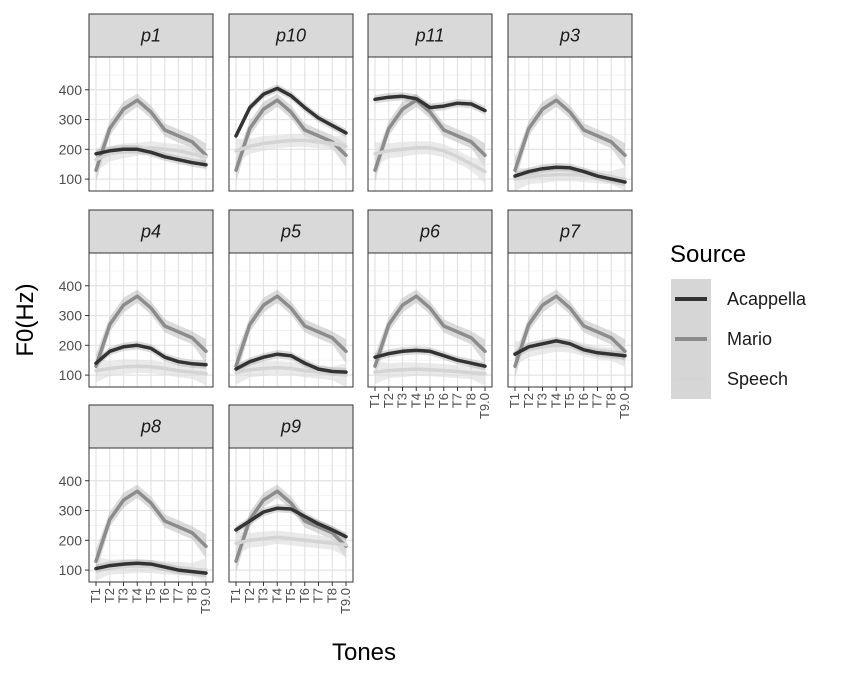 Image resolution: width=850 pixels, height=680 pixels. I want to click on panel-p5: p5, so click(291, 298).